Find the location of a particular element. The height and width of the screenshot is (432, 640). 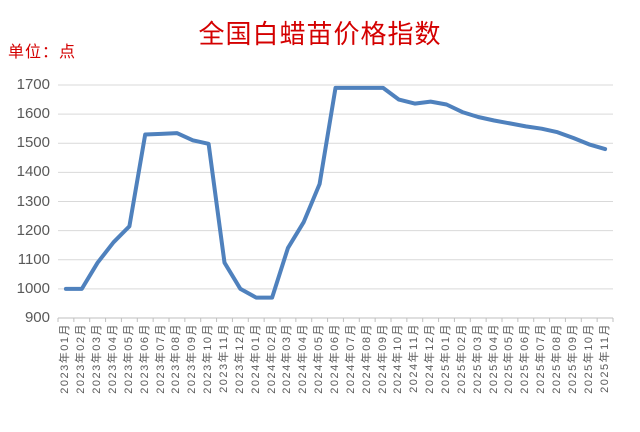

y-tick-label: 1100 is located at coordinates (33, 259).